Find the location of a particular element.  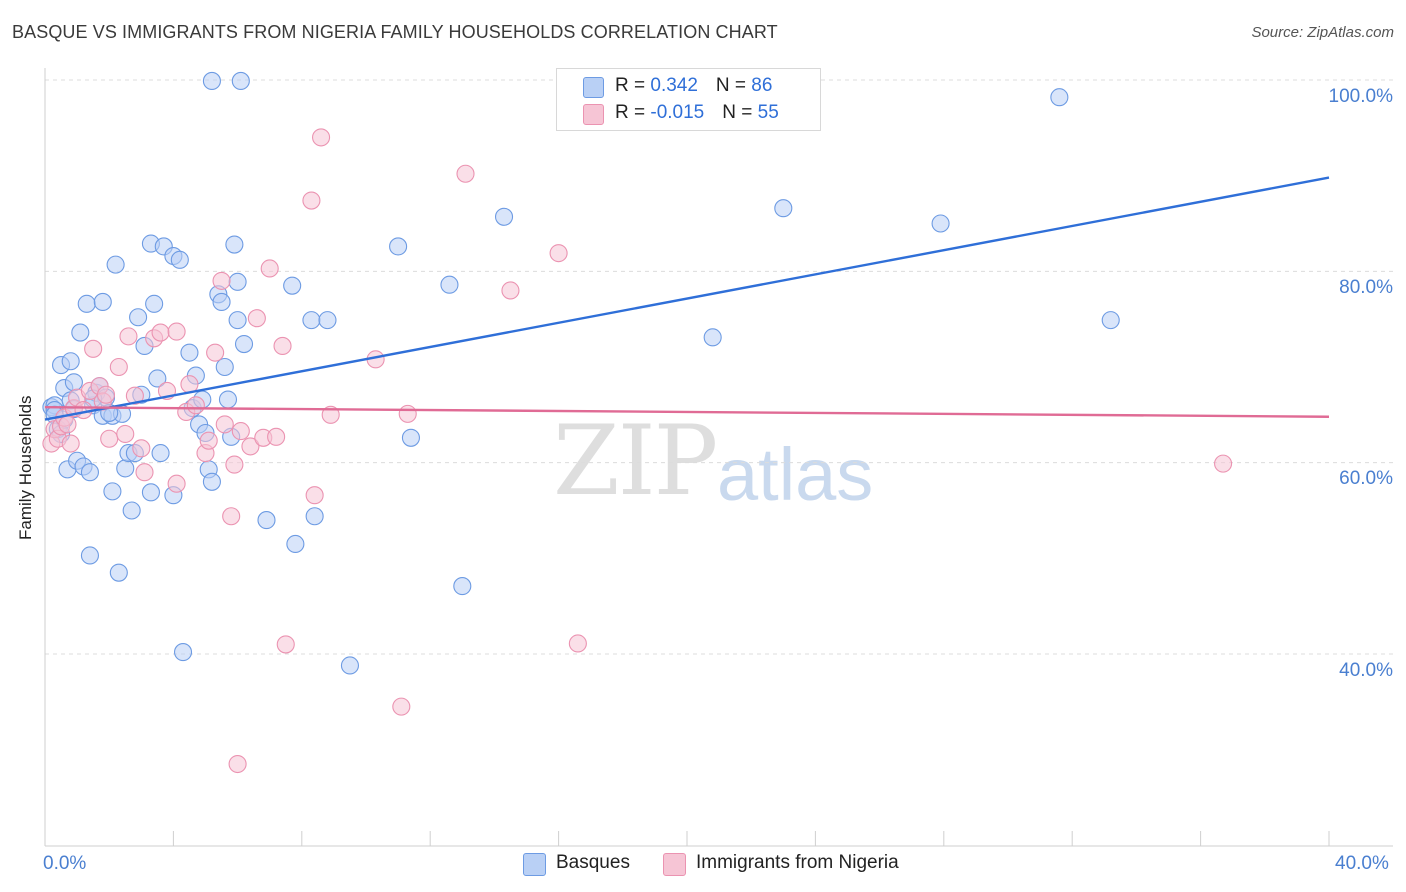

y-tick-label: 80.0% is located at coordinates (1366, 287).